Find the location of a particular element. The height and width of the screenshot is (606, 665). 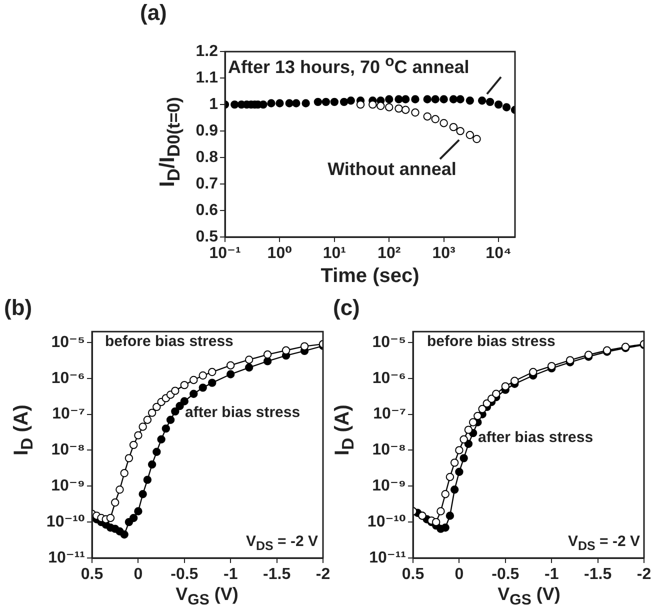

y-tick-label: 0.8 is located at coordinates (207, 157).